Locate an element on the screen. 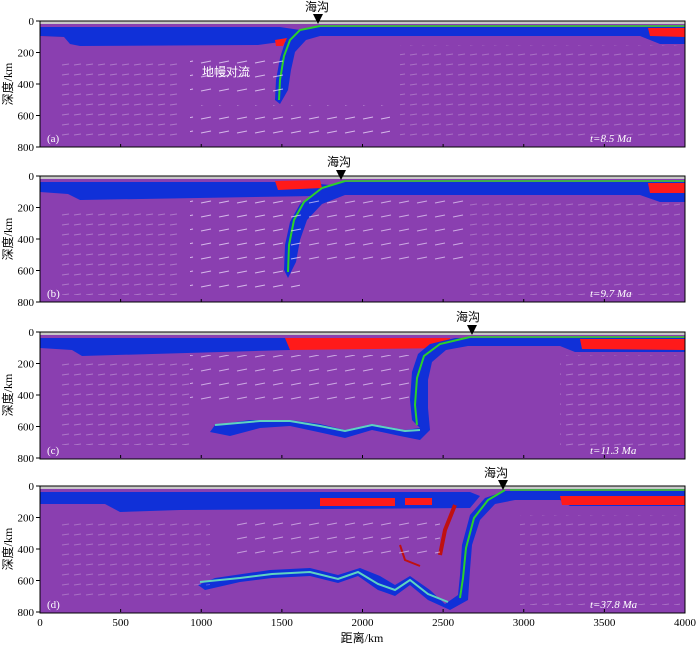 Image resolution: width=700 pixels, height=647 pixels. panel-b-subducting-plate is located at coordinates (484, 230).